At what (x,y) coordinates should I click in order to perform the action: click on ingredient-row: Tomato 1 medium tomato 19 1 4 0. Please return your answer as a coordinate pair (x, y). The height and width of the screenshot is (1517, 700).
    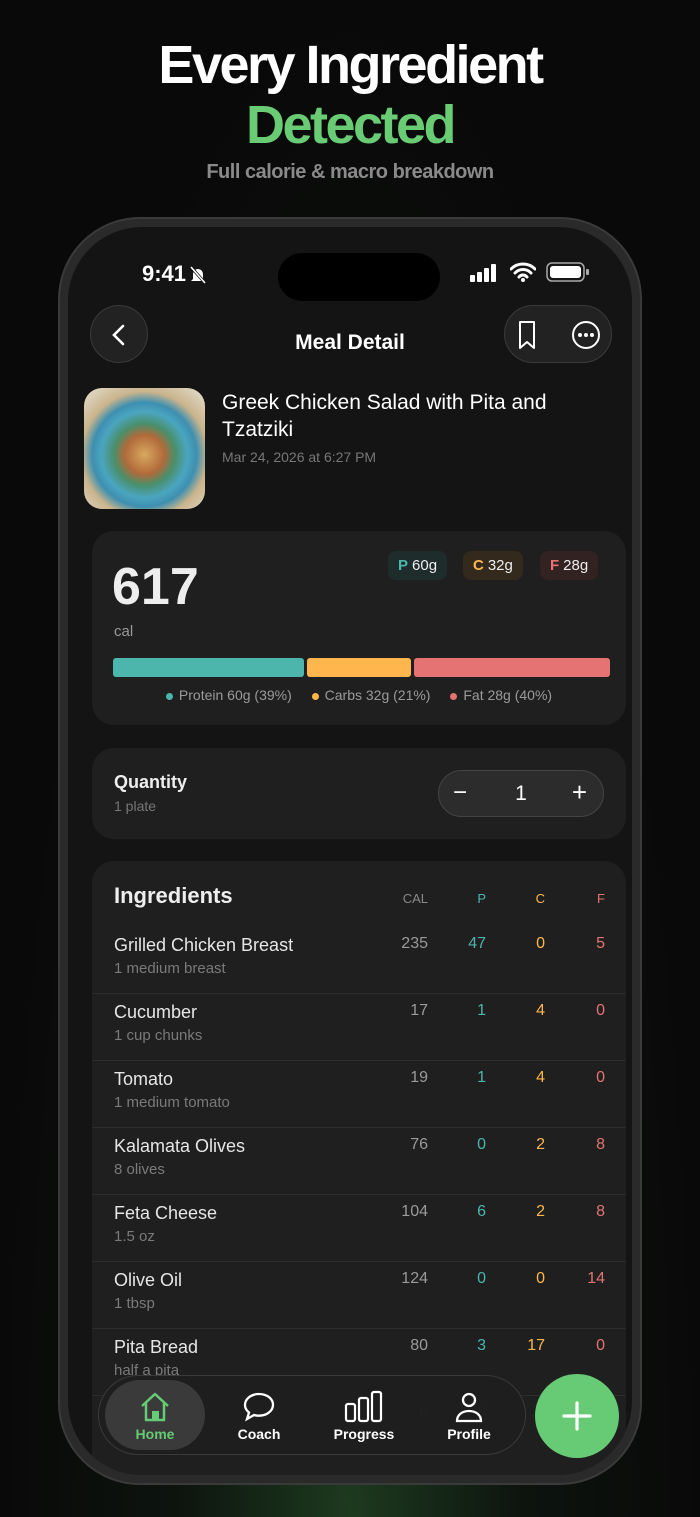
    Looking at the image, I should click on (359, 1094).